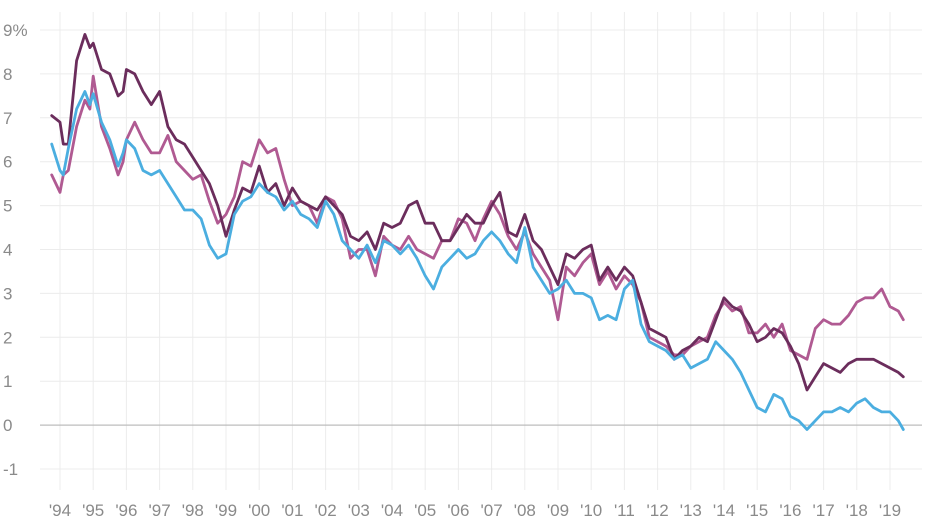 The width and height of the screenshot is (930, 528). What do you see at coordinates (824, 510) in the screenshot?
I see `x-tick-label: '17` at bounding box center [824, 510].